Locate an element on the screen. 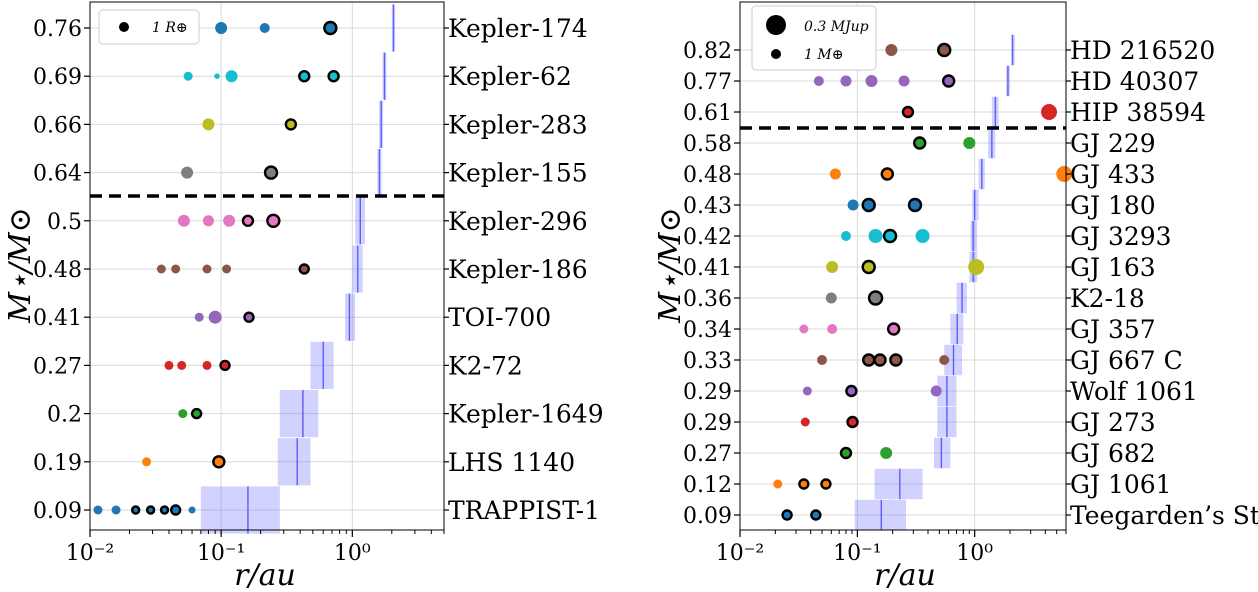  system-name-label: GJ 1061 is located at coordinates (1121, 484).